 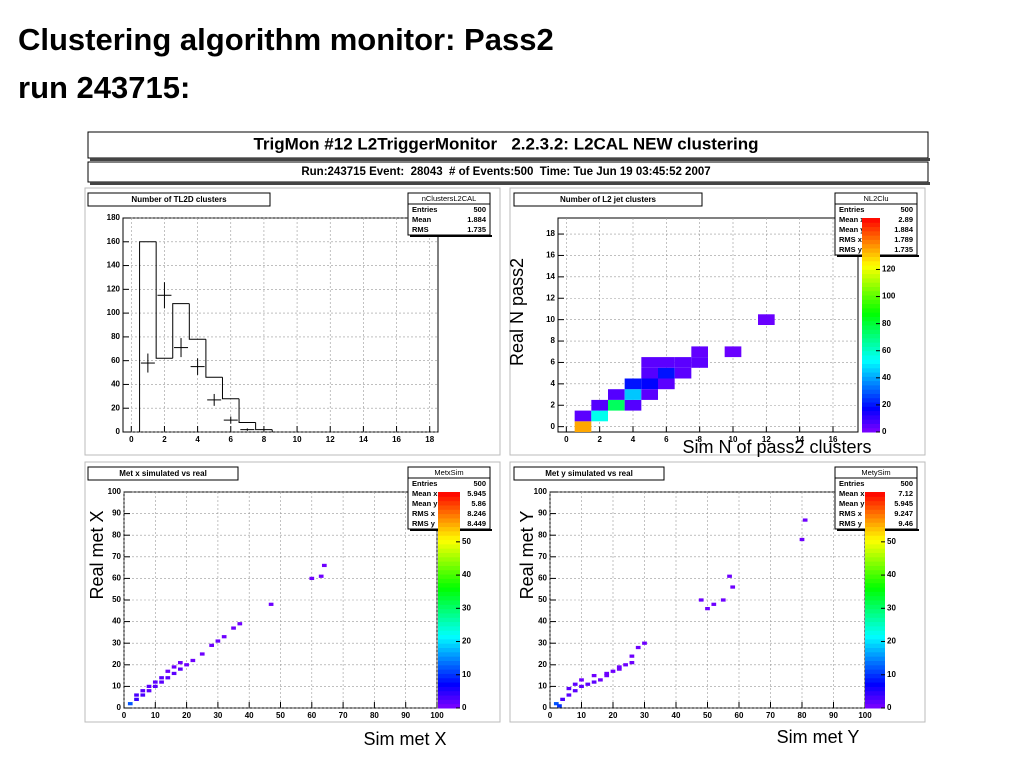 I want to click on x-axis-label: Sim N of pass2 clusters, so click(x=776, y=447).